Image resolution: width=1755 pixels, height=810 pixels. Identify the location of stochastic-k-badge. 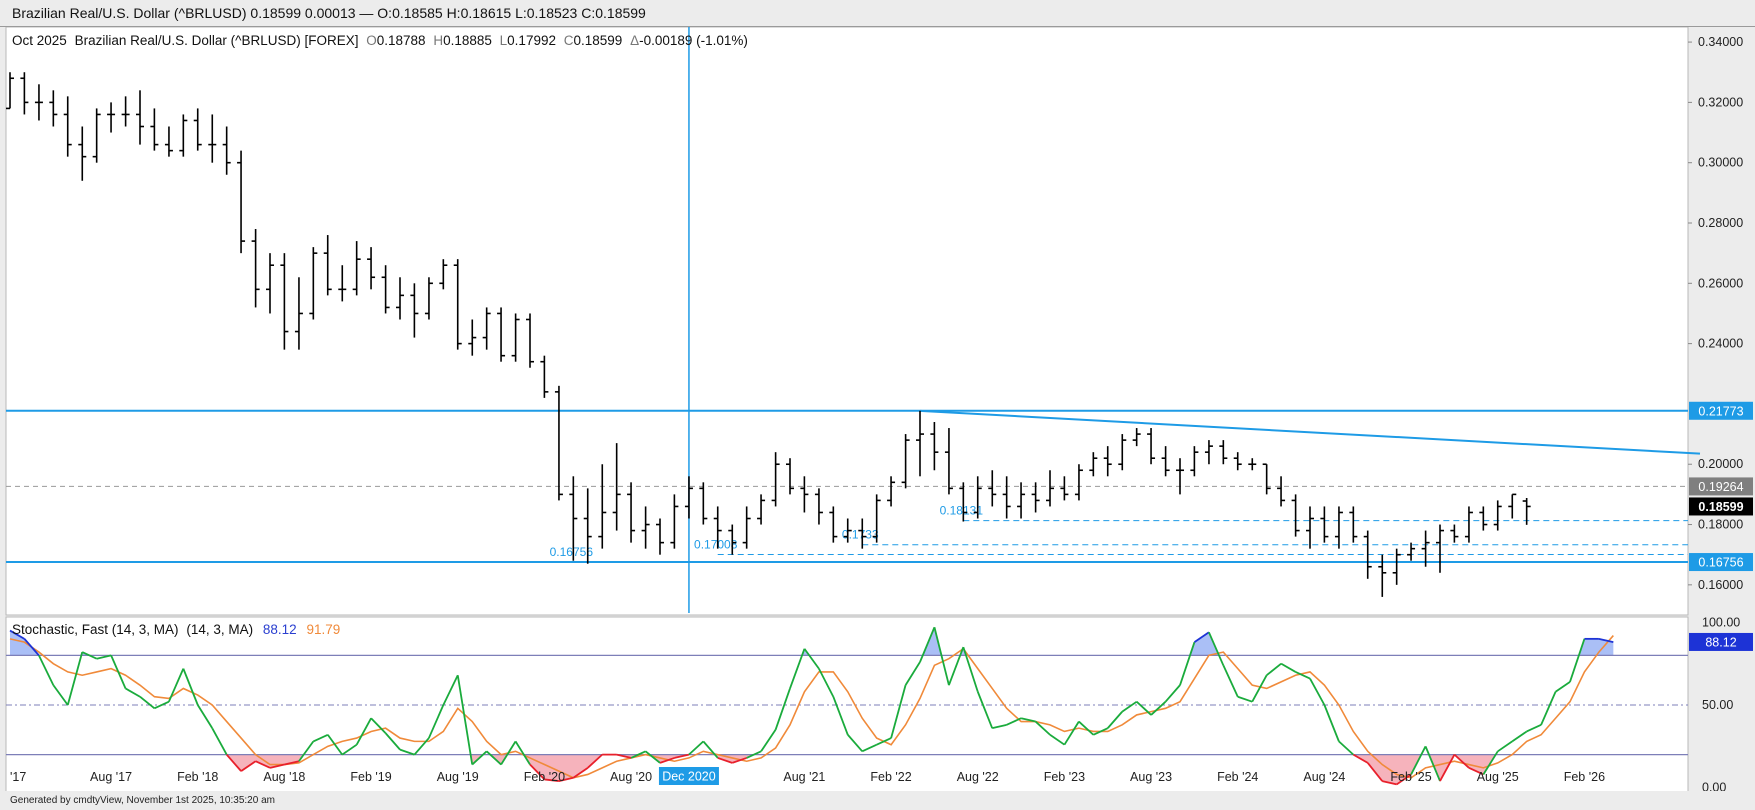
(1721, 641).